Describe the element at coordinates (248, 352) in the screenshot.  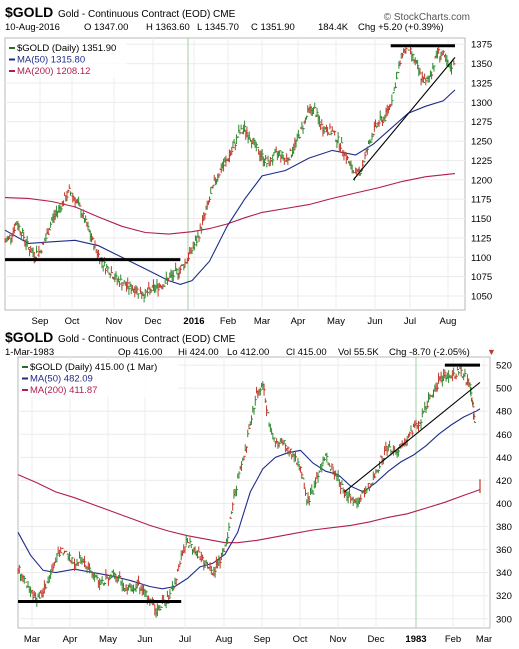
I see `quote-low: Lo 412.00` at that location.